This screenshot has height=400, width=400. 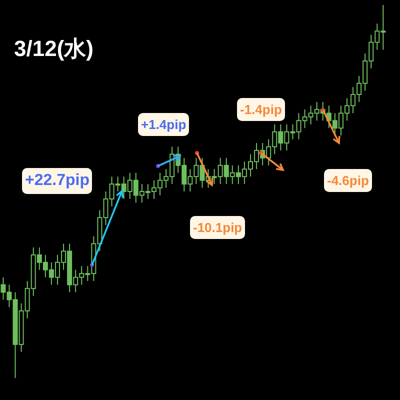 What do you see at coordinates (164, 124) in the screenshot?
I see `annotation: +1.4pip` at bounding box center [164, 124].